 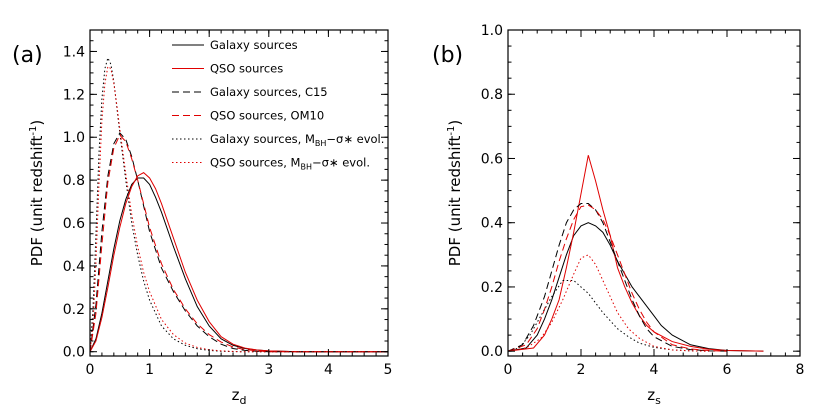 What do you see at coordinates (800, 370) in the screenshot?
I see `x-tick-label: 8` at bounding box center [800, 370].